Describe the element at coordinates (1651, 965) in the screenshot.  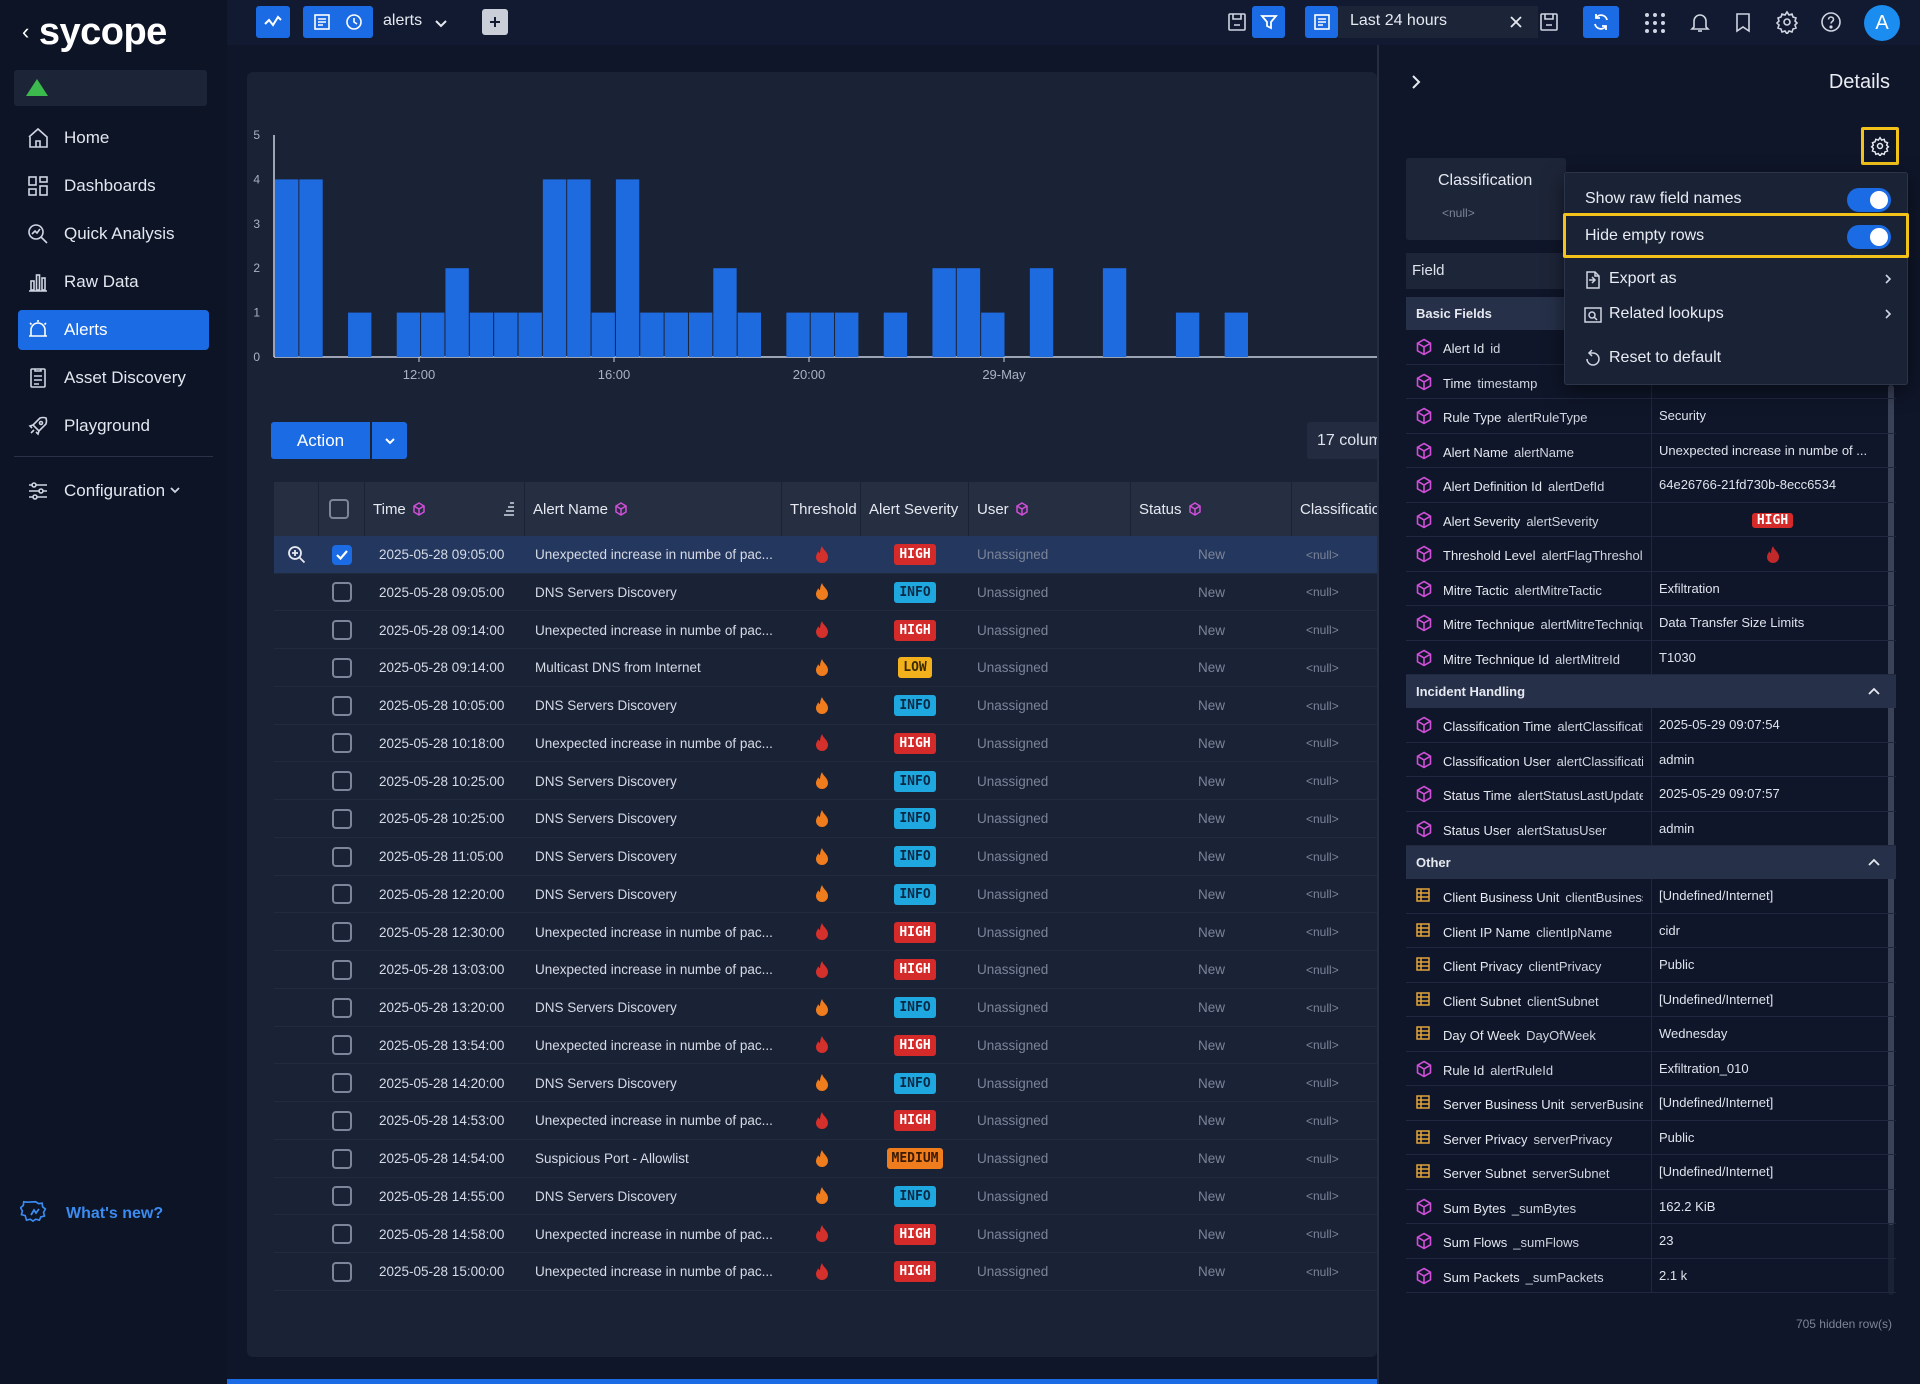
I see `details-field-row: Client Privacy clientPrivacy Public` at that location.